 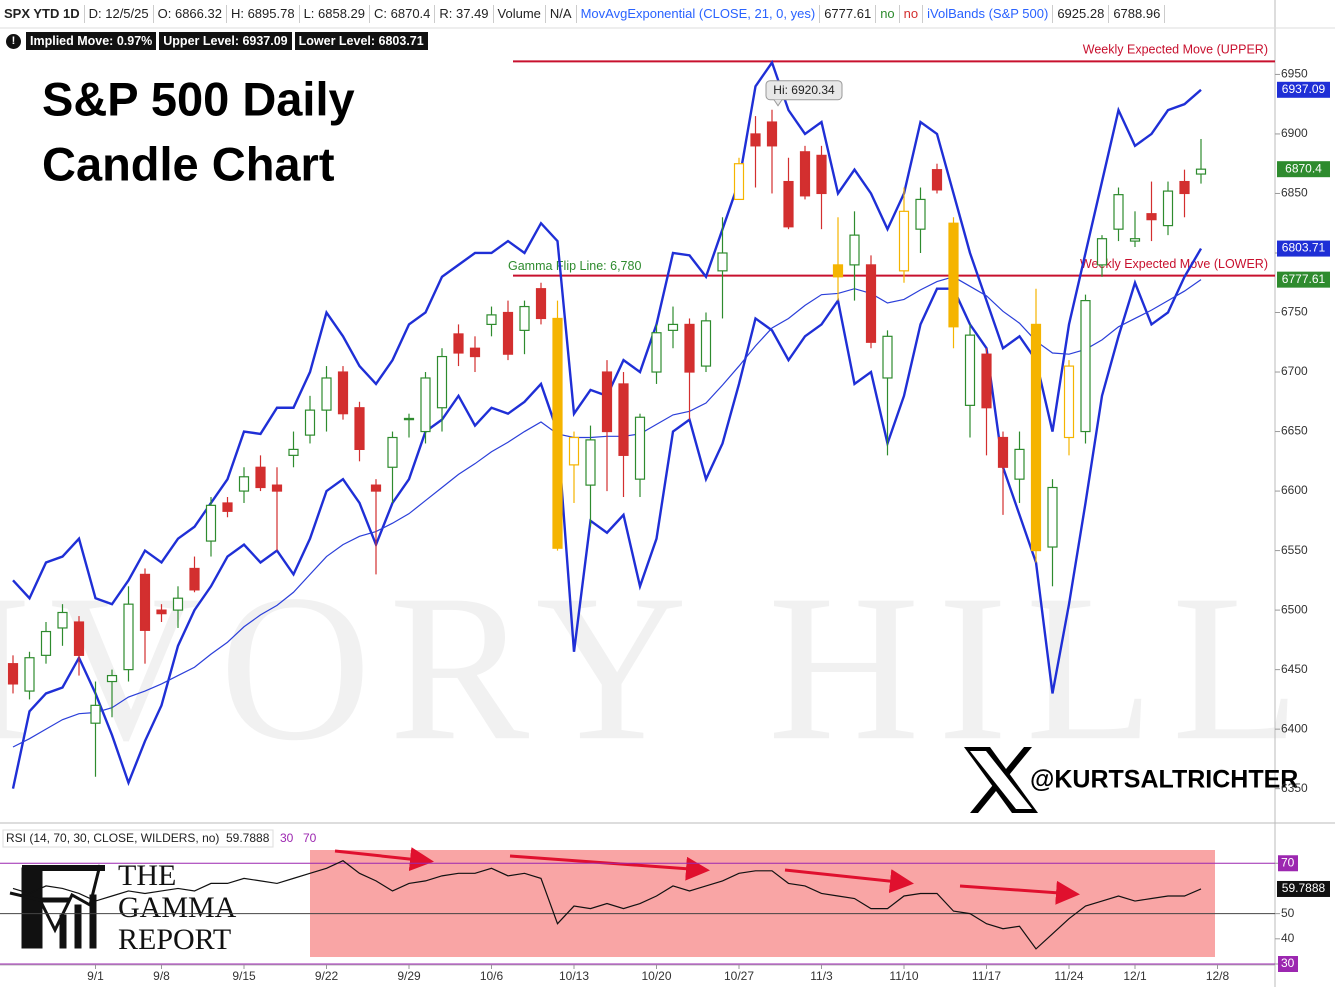 What do you see at coordinates (1294, 193) in the screenshot?
I see `y-tick-label: 6850` at bounding box center [1294, 193].